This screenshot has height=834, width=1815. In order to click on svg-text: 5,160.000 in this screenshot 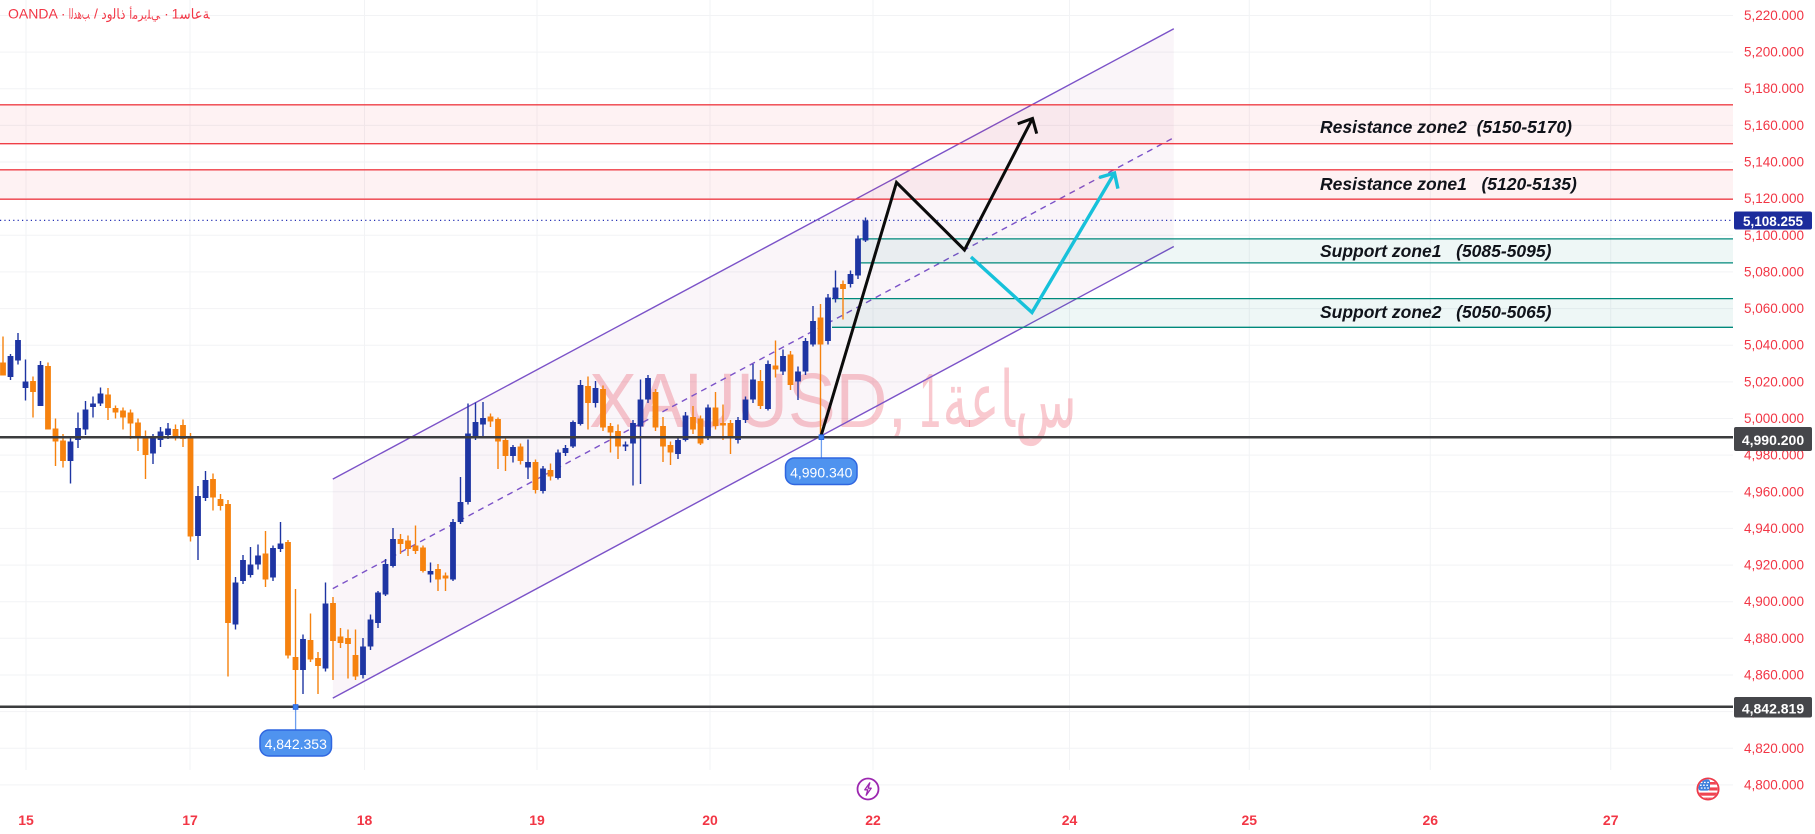, I will do `click(1774, 125)`.